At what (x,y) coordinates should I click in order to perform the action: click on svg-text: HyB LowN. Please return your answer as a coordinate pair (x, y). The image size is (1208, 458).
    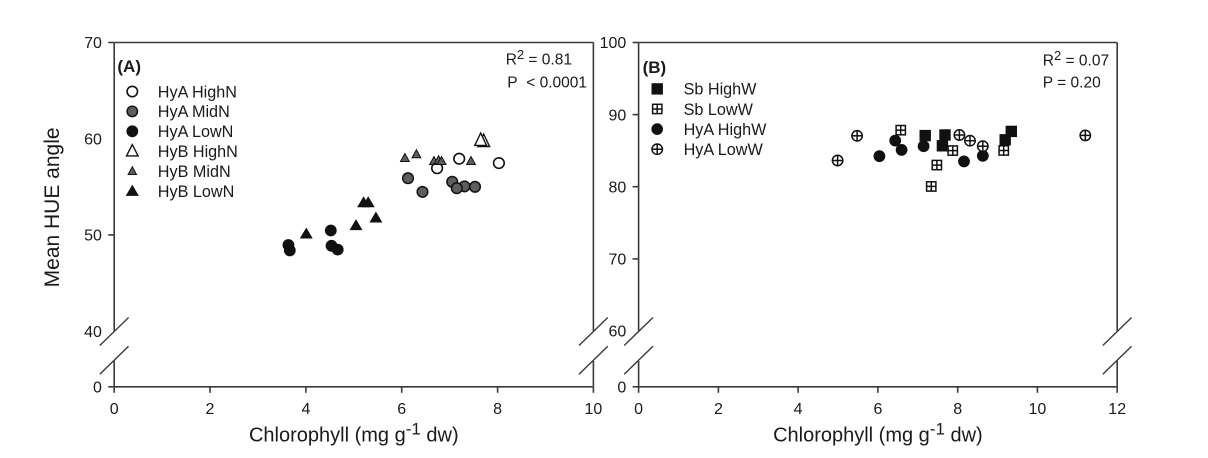
    Looking at the image, I should click on (196, 192).